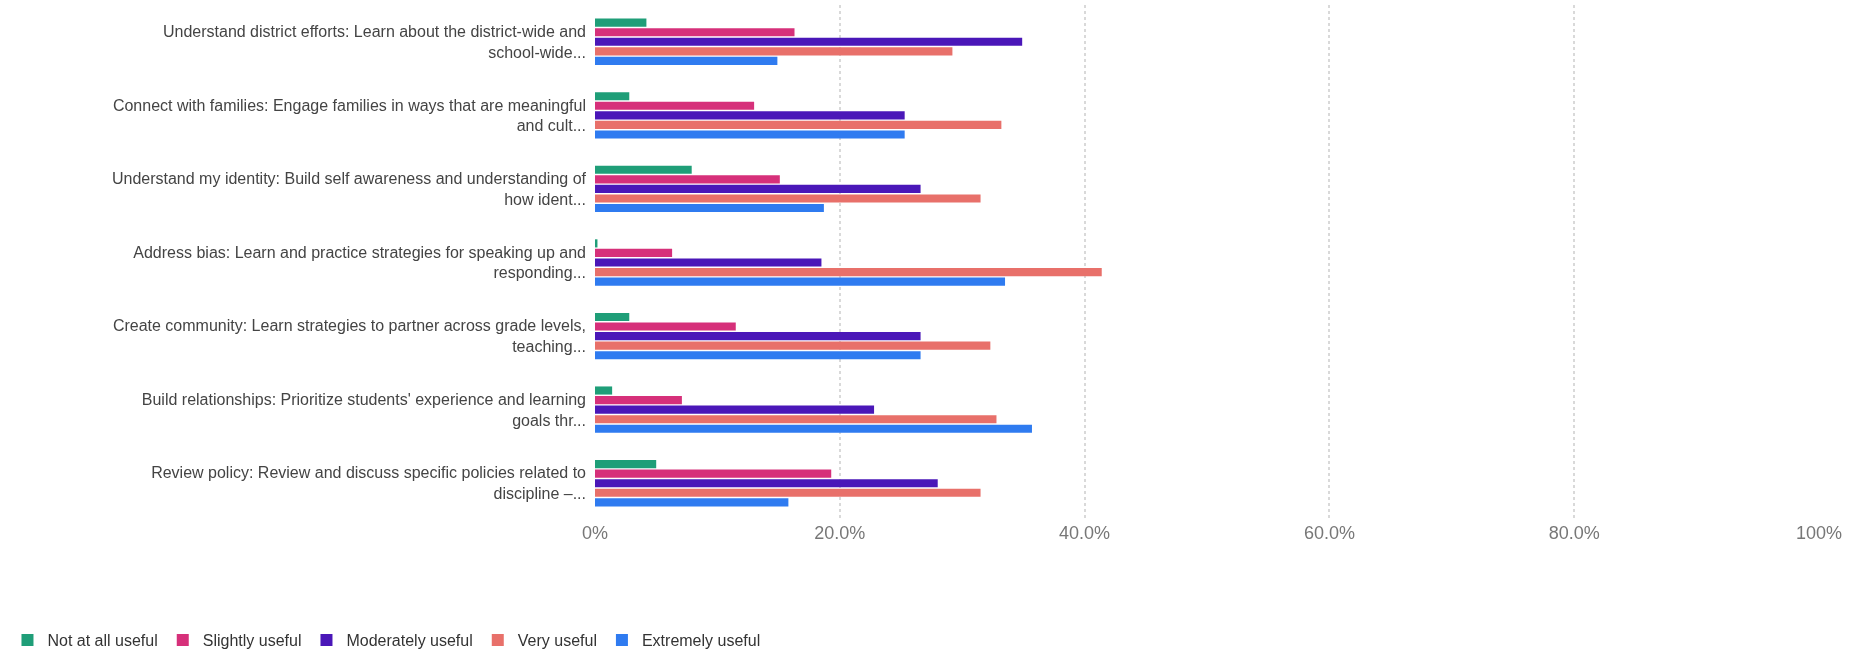  I want to click on x-tick-label: 0%, so click(595, 533).